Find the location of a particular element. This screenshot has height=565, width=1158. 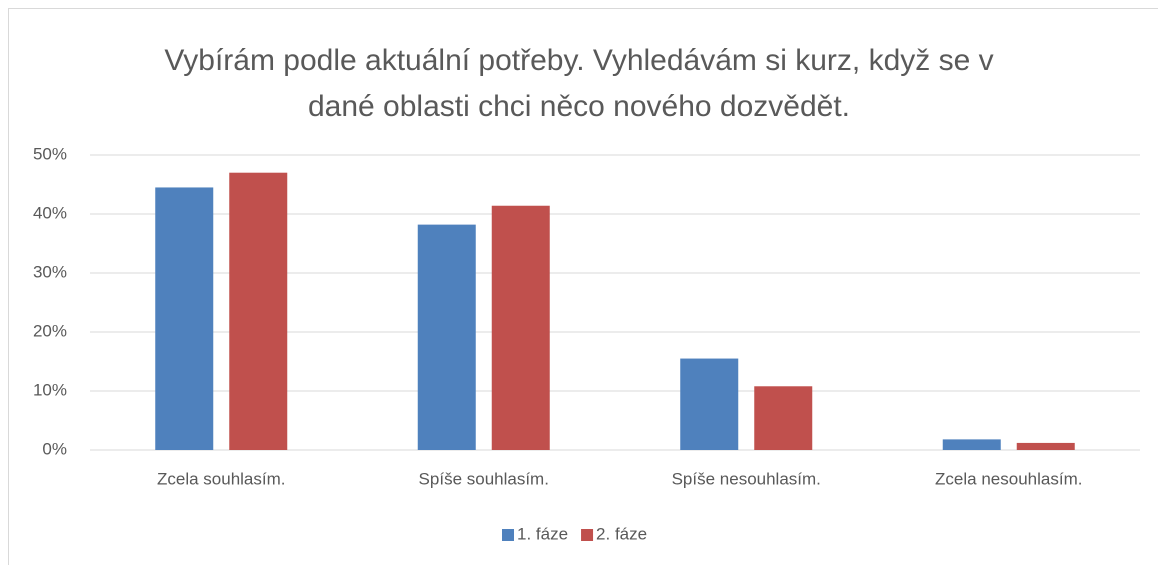

legend-label: 1. fáze is located at coordinates (542, 533).